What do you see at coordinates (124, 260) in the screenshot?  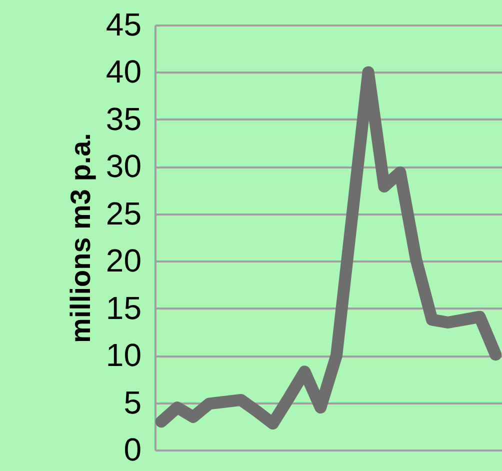 I see `y-tick-label: 20` at bounding box center [124, 260].